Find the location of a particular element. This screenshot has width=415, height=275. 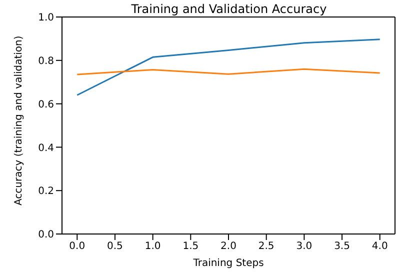

x-tick-label: 1.0 is located at coordinates (152, 246).